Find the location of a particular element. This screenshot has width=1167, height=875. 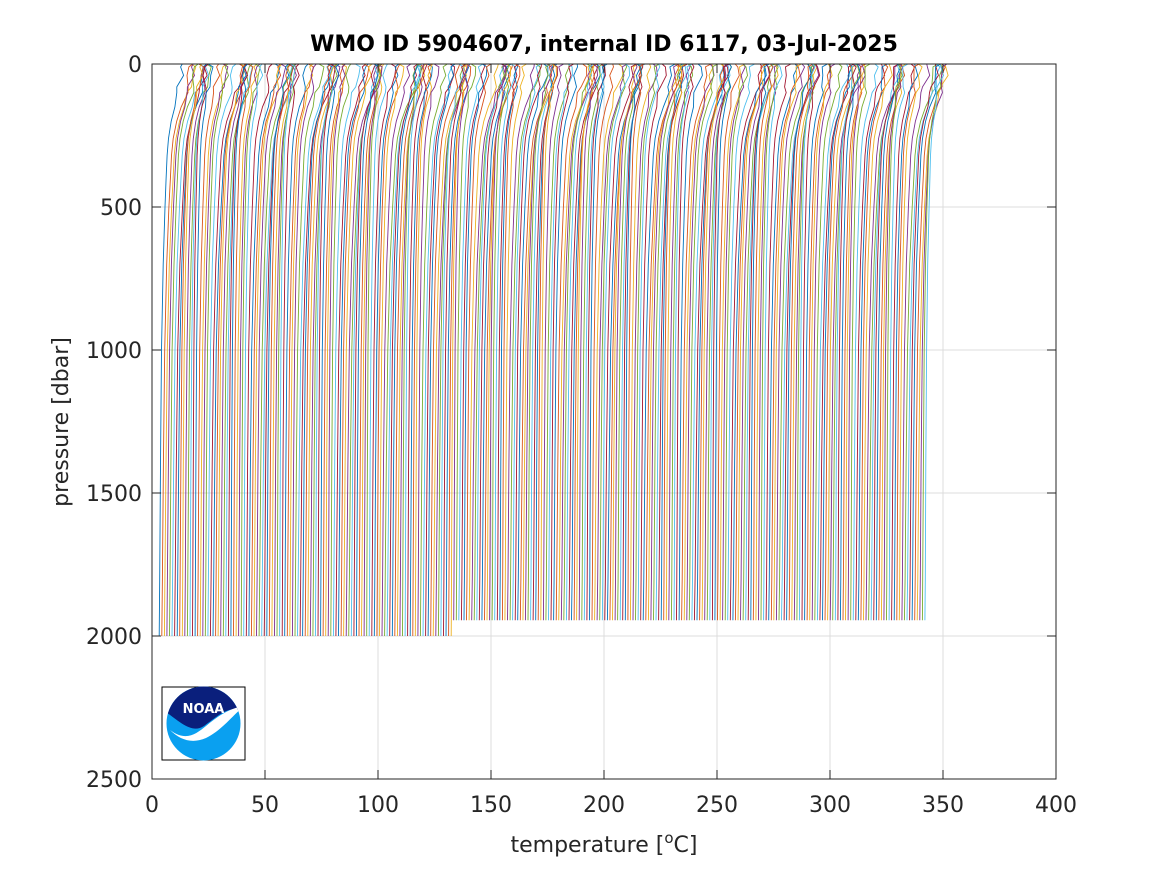

noaa-logo: NOAA is located at coordinates (203, 723).